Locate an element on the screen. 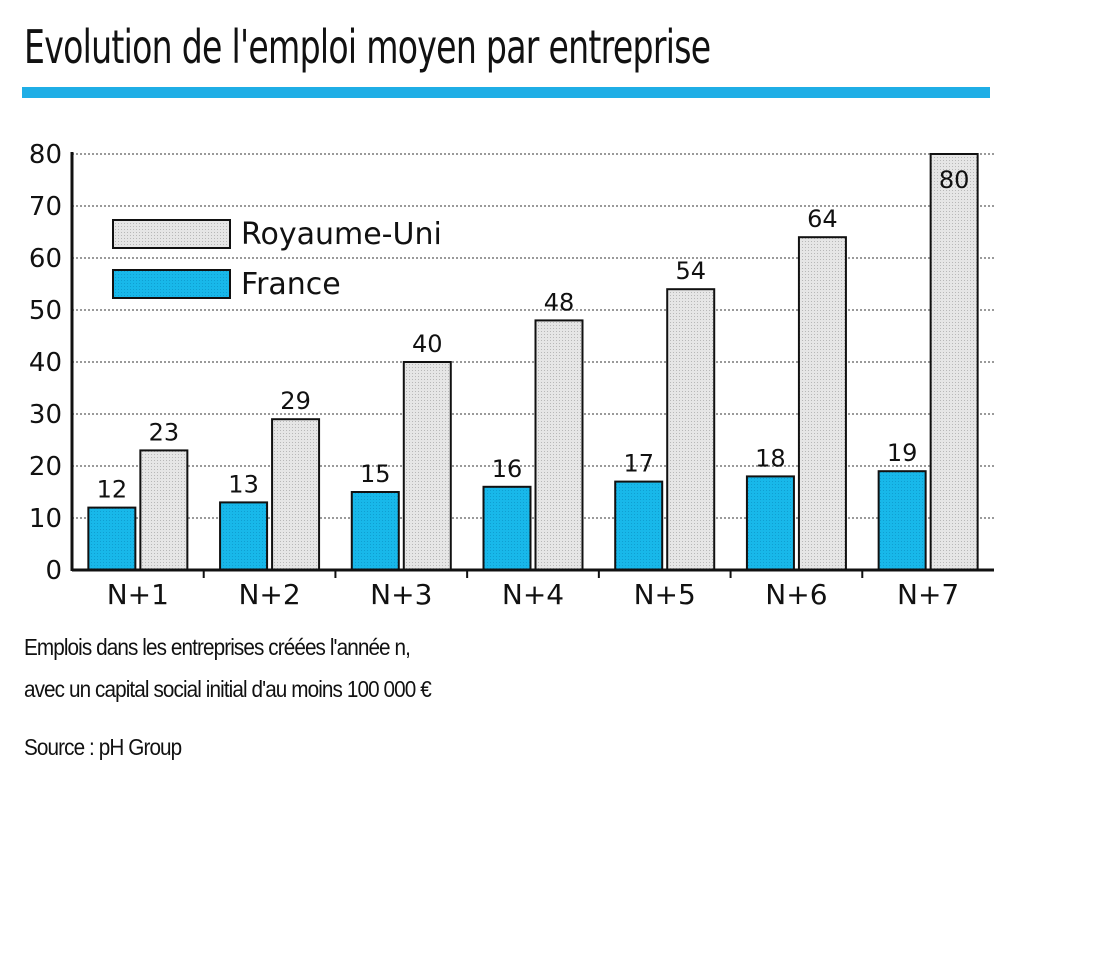  value-label: 16 is located at coordinates (507, 469).